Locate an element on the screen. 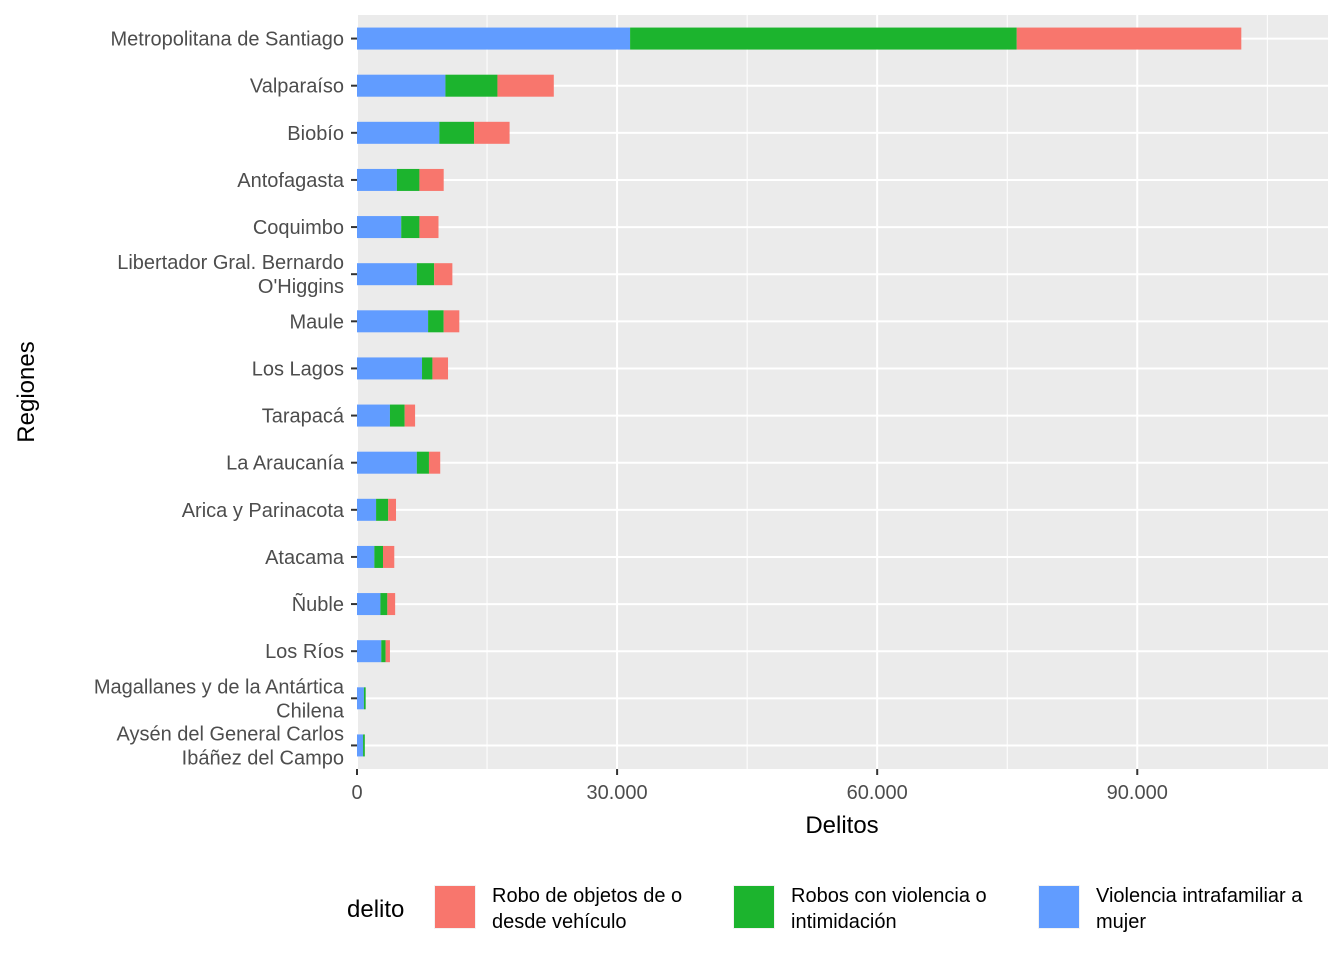 This screenshot has height=960, width=1344. legend-label: Robo de objetos de o is located at coordinates (587, 896).